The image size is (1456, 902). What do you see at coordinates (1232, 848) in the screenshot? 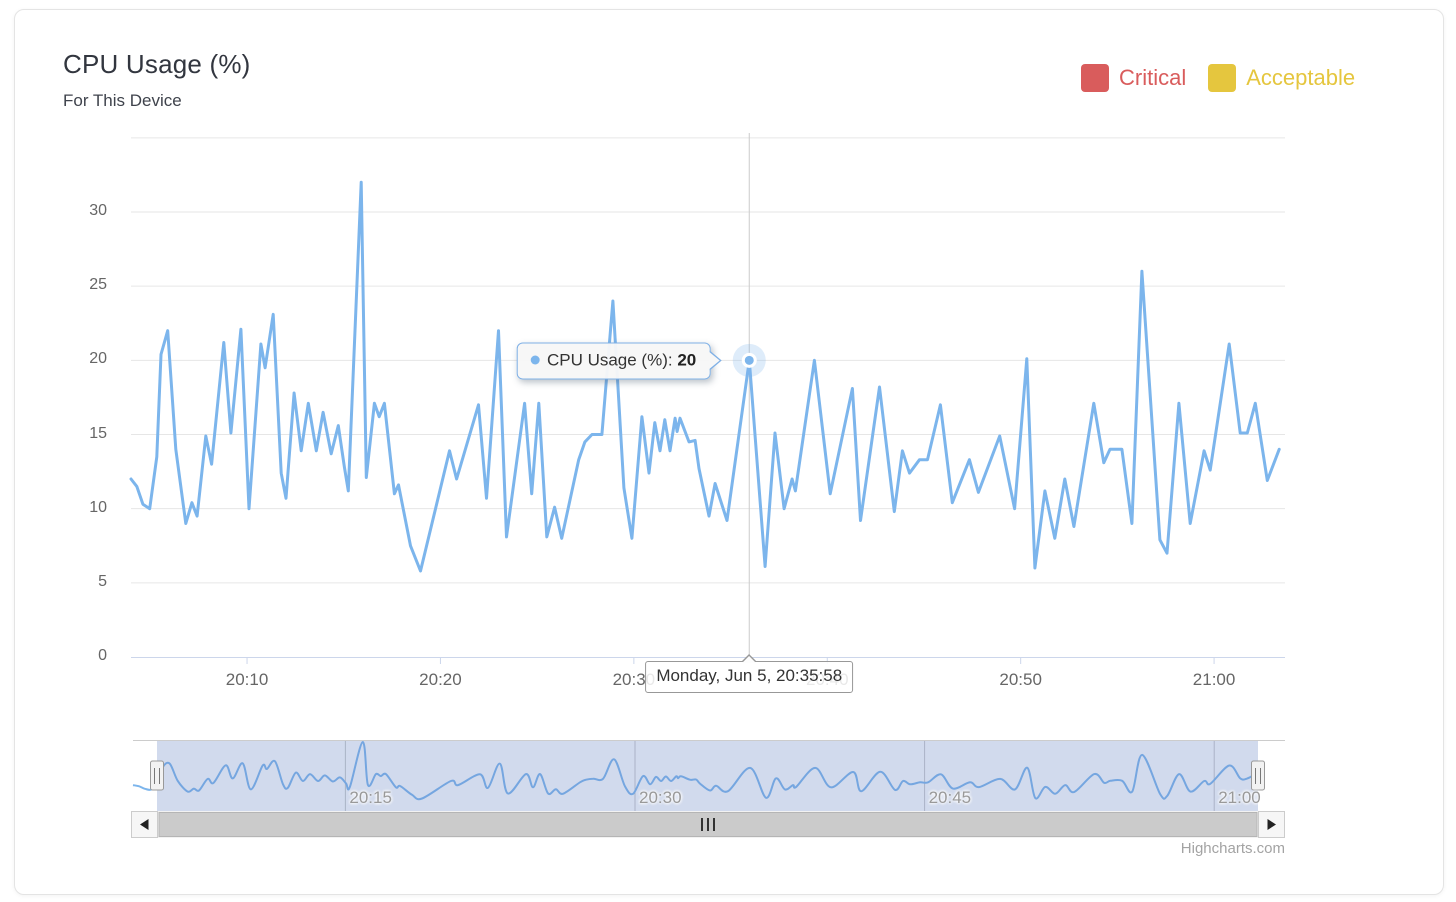
I see `highcharts-credits-link: Highcharts.com` at bounding box center [1232, 848].